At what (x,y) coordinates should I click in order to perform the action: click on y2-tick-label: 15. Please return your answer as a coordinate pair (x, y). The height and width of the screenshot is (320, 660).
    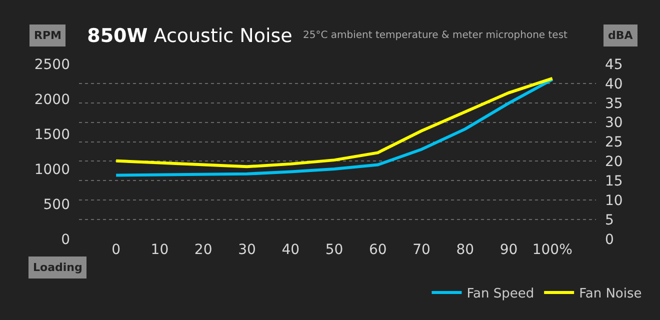
    Looking at the image, I should click on (614, 182).